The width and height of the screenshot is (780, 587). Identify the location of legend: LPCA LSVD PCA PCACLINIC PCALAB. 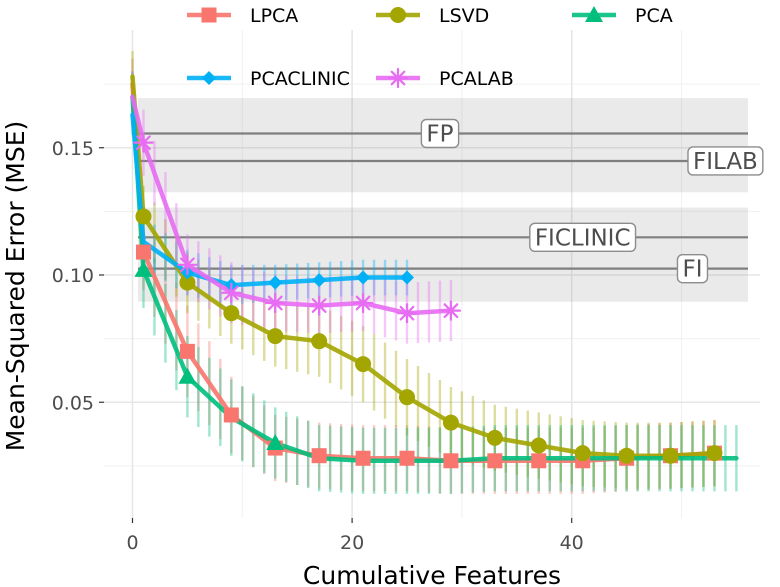
(430, 47).